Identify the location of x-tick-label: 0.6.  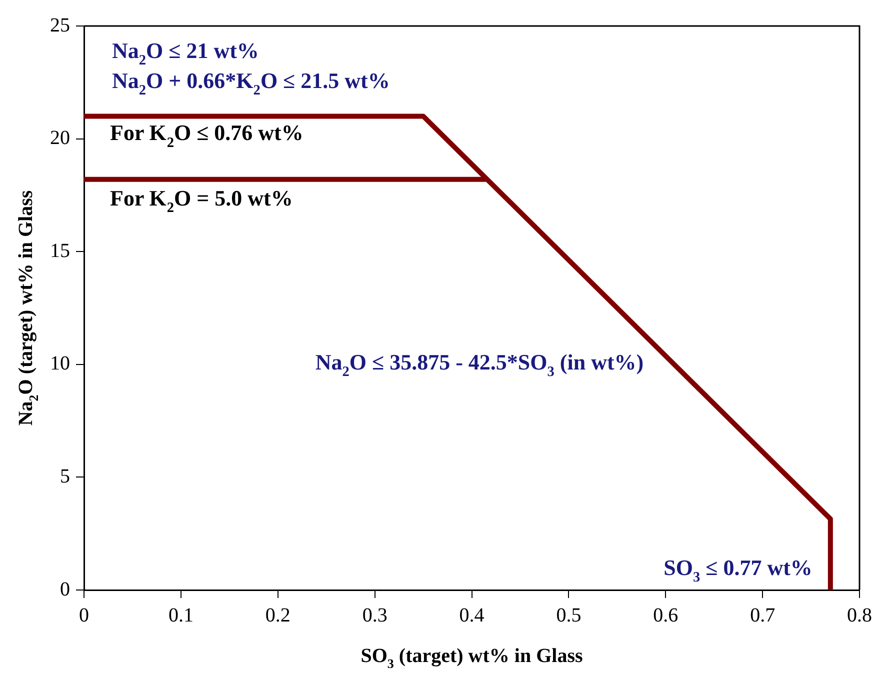
(665, 615).